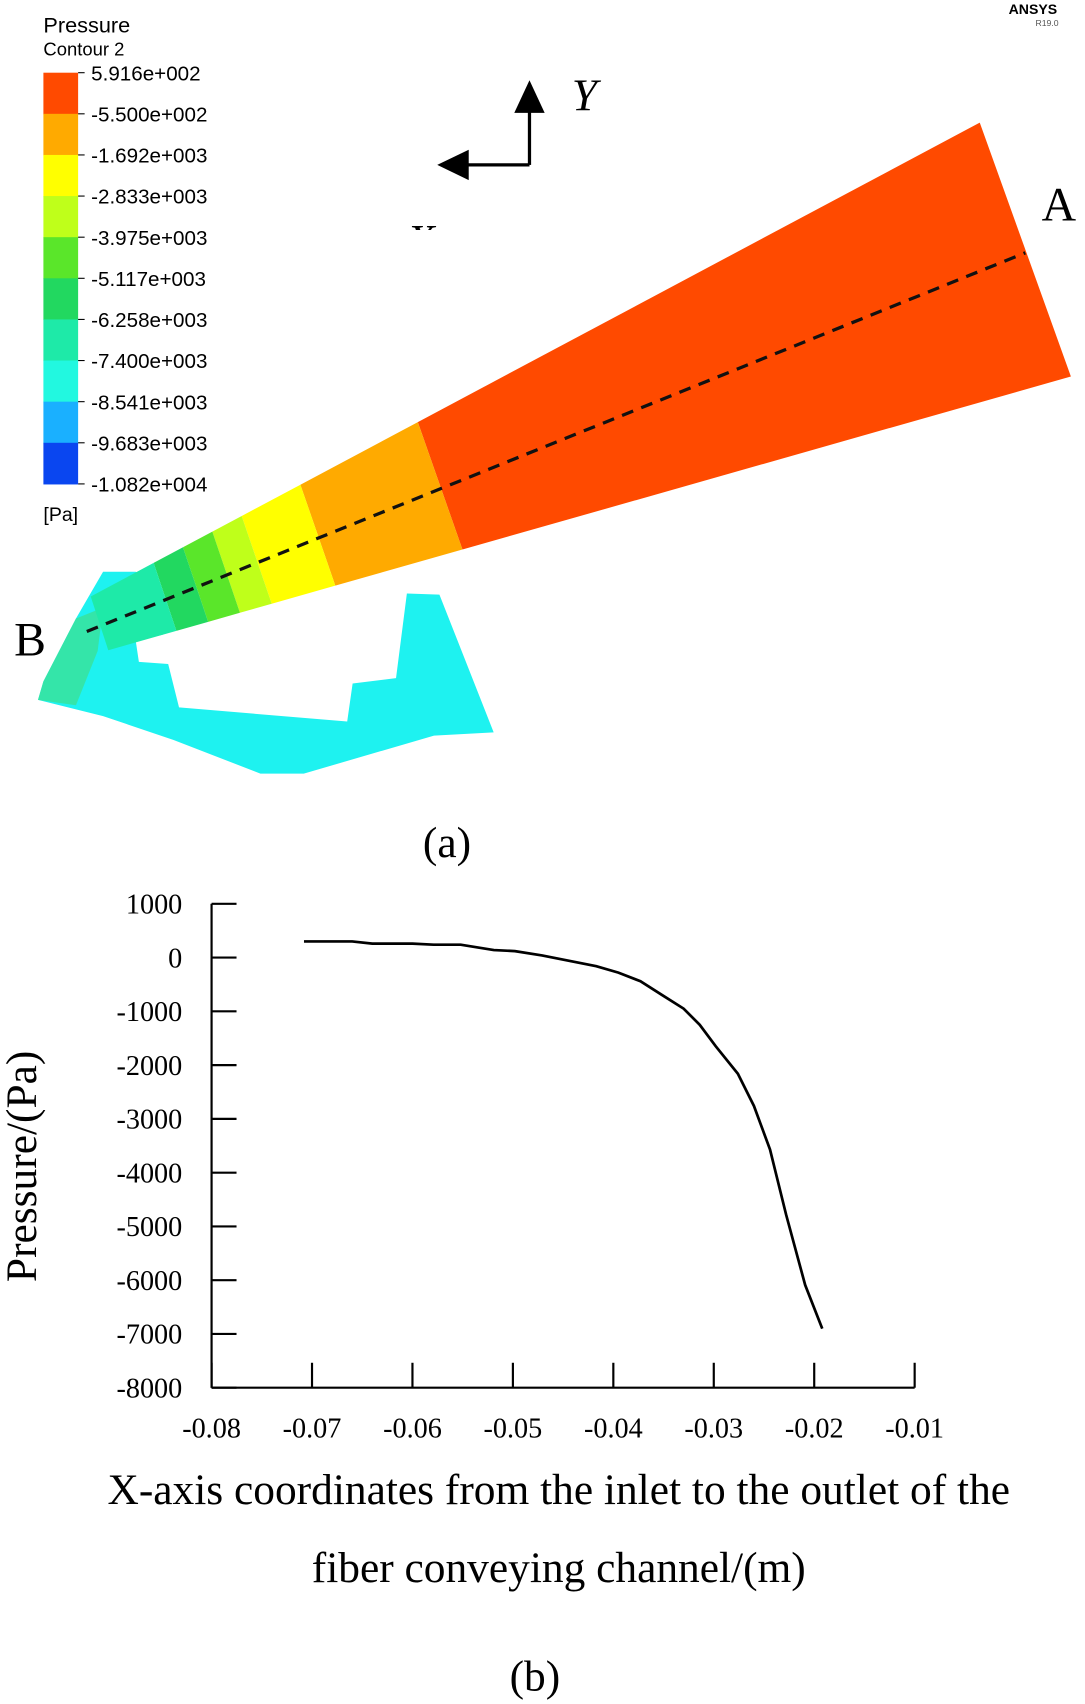 This screenshot has width=1085, height=1704. What do you see at coordinates (149, 197) in the screenshot?
I see `legend-label: -2.833e+003` at bounding box center [149, 197].